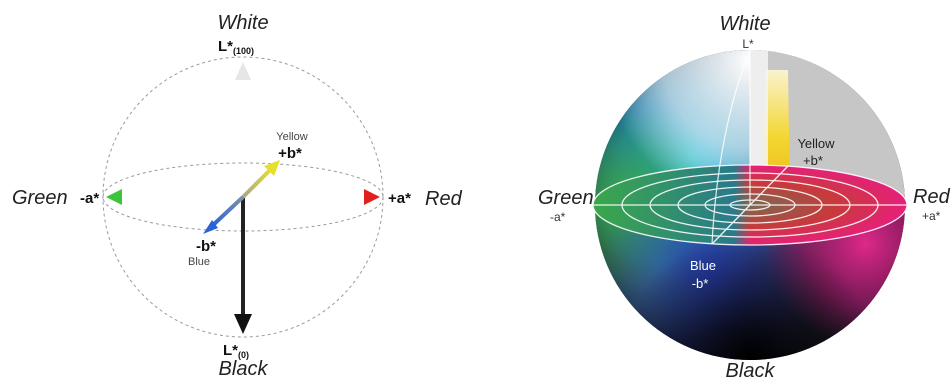  I want to click on minus-a-label-right: -a*, so click(558, 217).